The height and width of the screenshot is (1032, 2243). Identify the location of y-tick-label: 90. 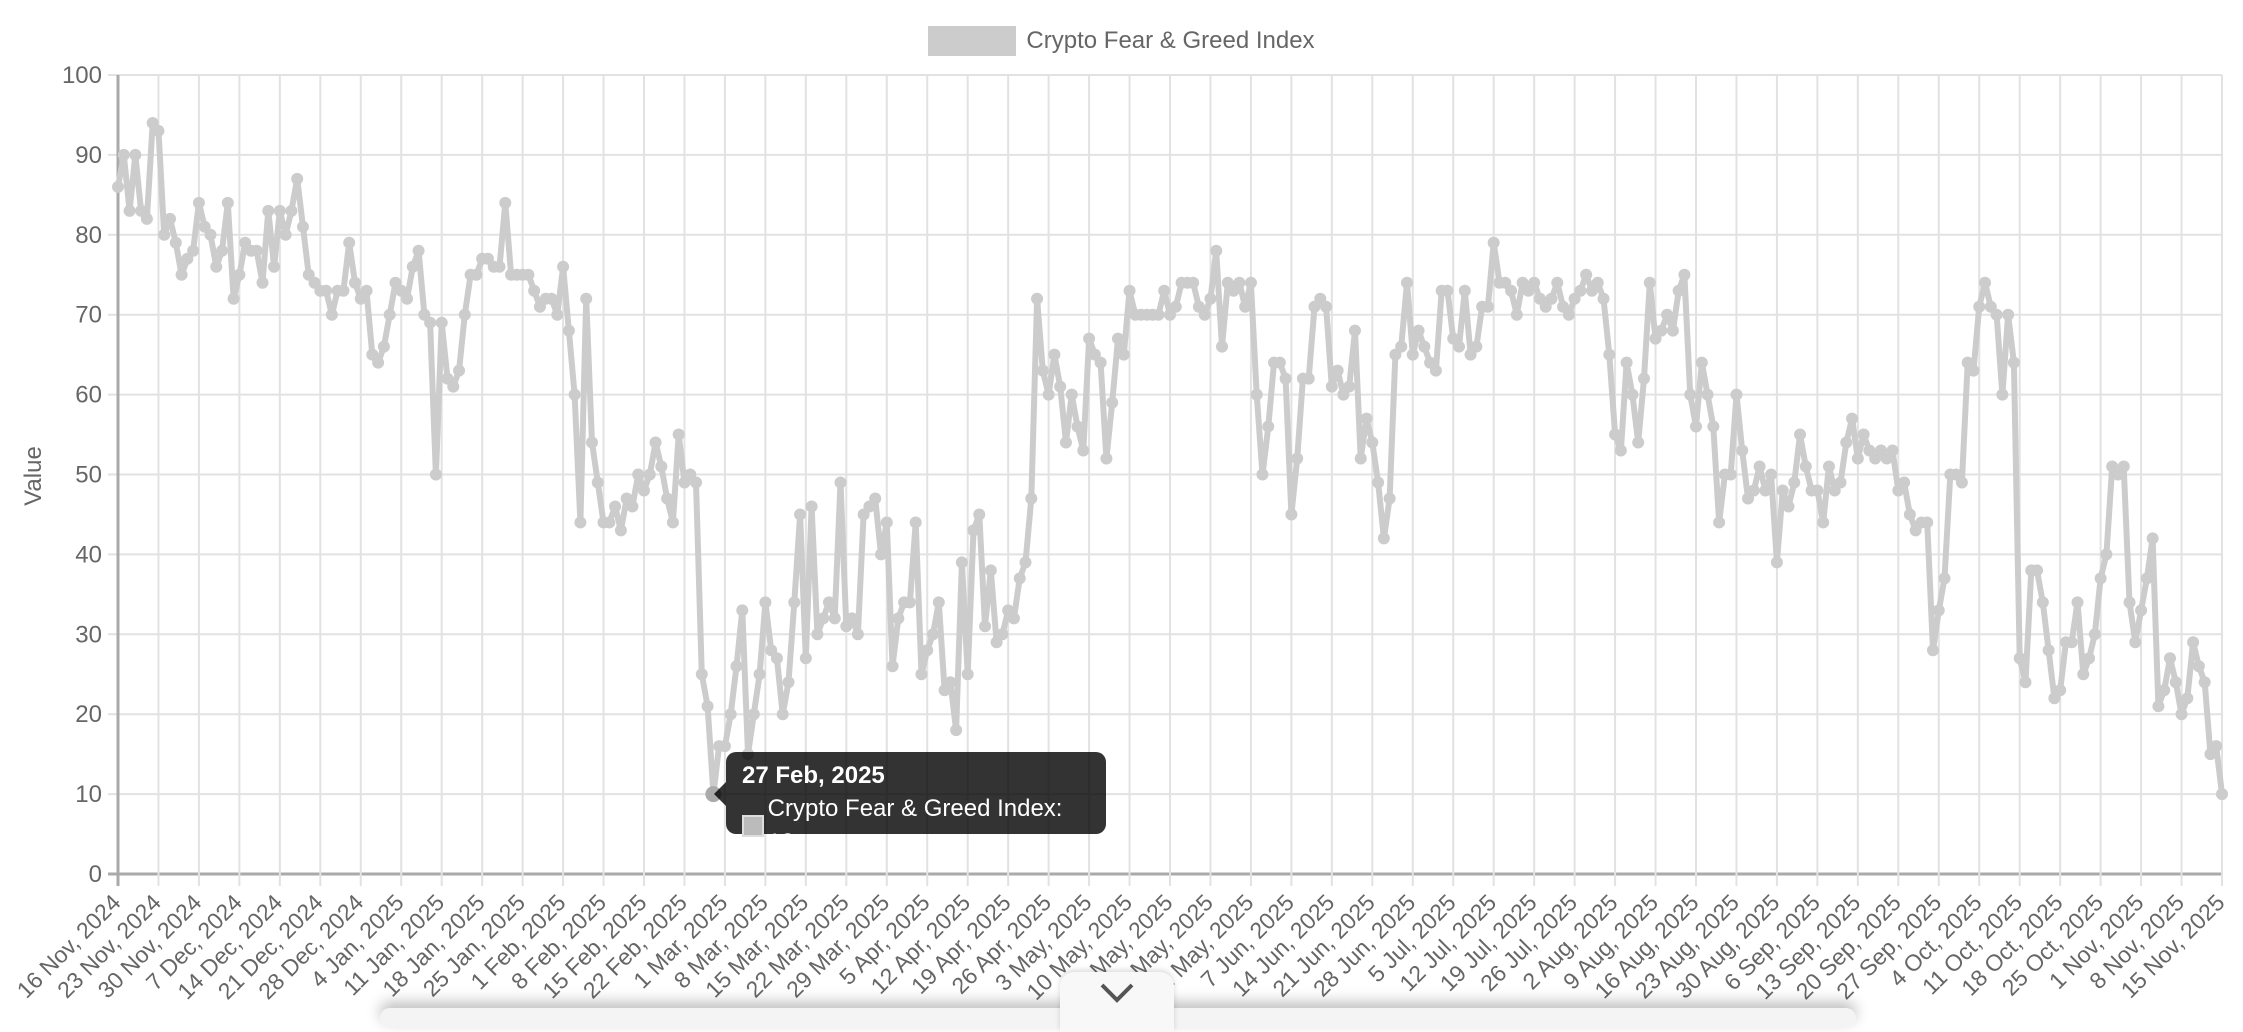
(88, 155).